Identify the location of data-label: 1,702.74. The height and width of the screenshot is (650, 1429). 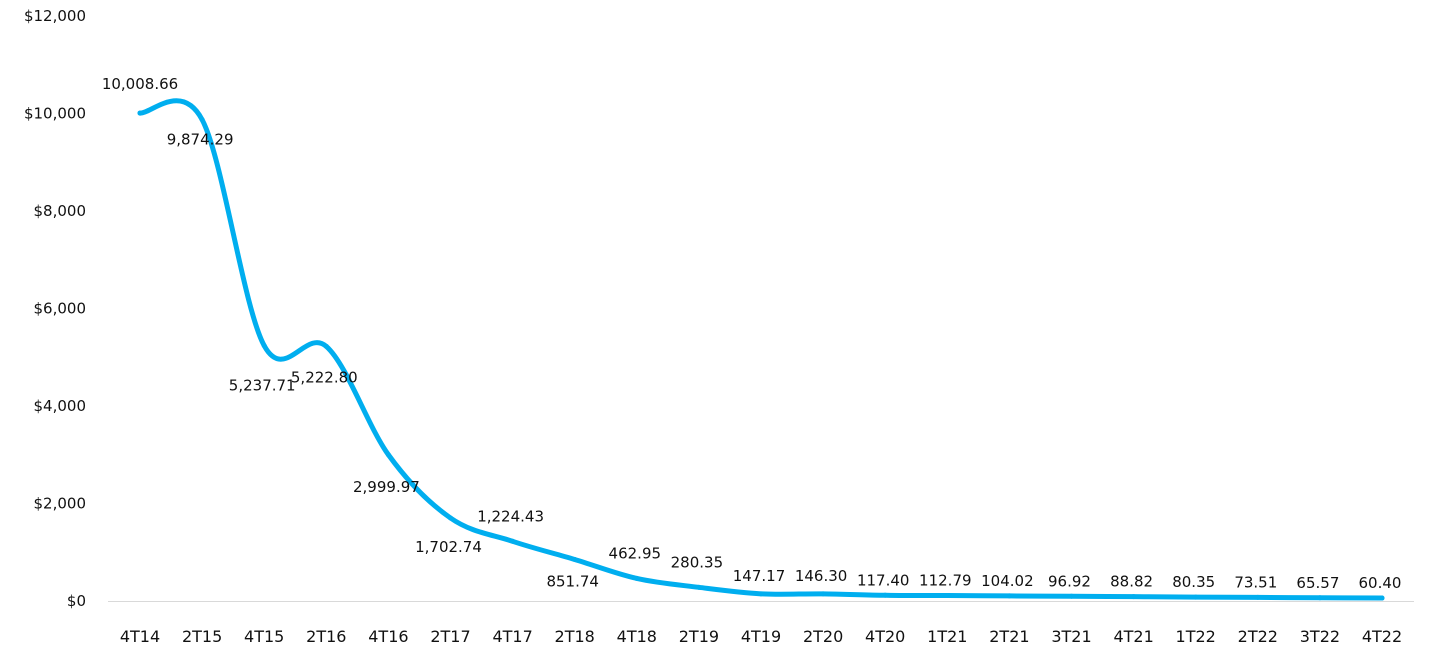
(448, 547).